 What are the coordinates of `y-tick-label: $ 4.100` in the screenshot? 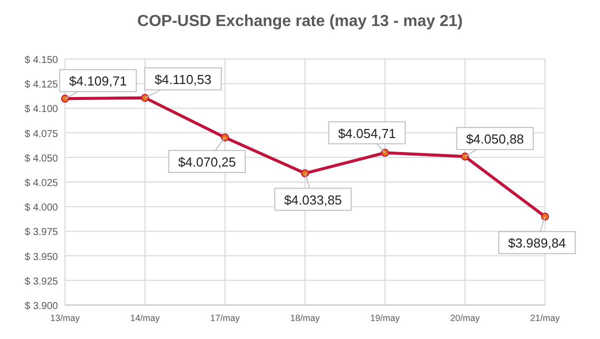 It's located at (41, 110).